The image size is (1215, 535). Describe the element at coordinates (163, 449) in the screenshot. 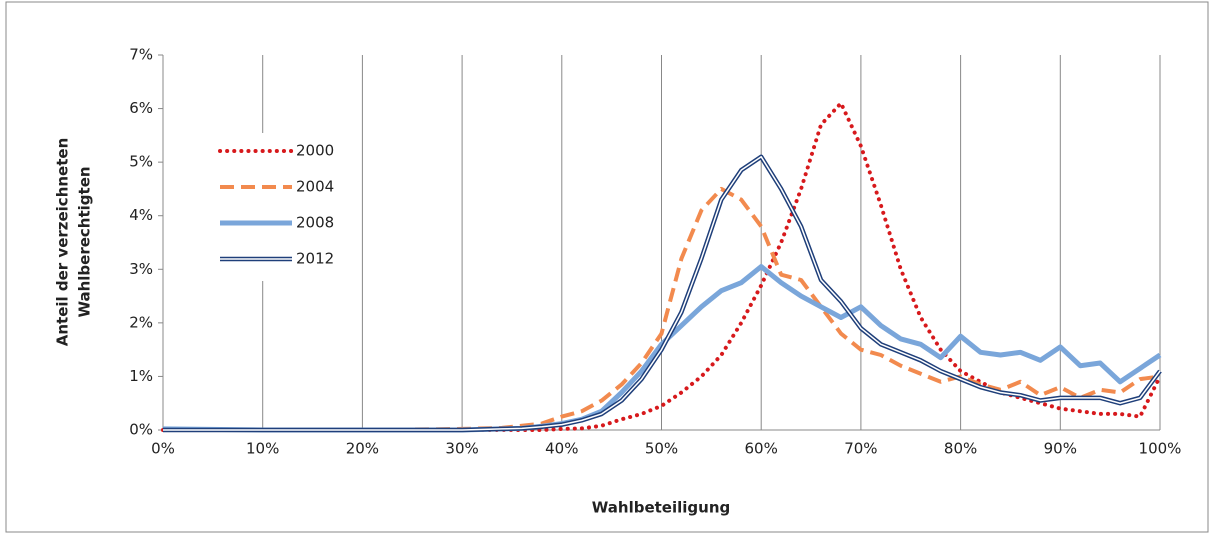

I see `x-tick-label: 0%` at that location.